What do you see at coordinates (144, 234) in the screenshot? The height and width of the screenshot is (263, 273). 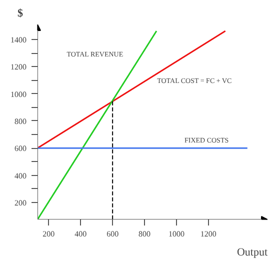 I see `x-tick-label: 800` at bounding box center [144, 234].